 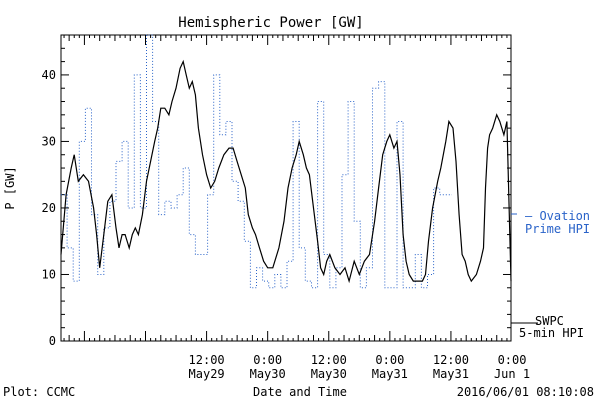 What do you see at coordinates (549, 321) in the screenshot?
I see `legend-swpc-line1: SWPC` at bounding box center [549, 321].